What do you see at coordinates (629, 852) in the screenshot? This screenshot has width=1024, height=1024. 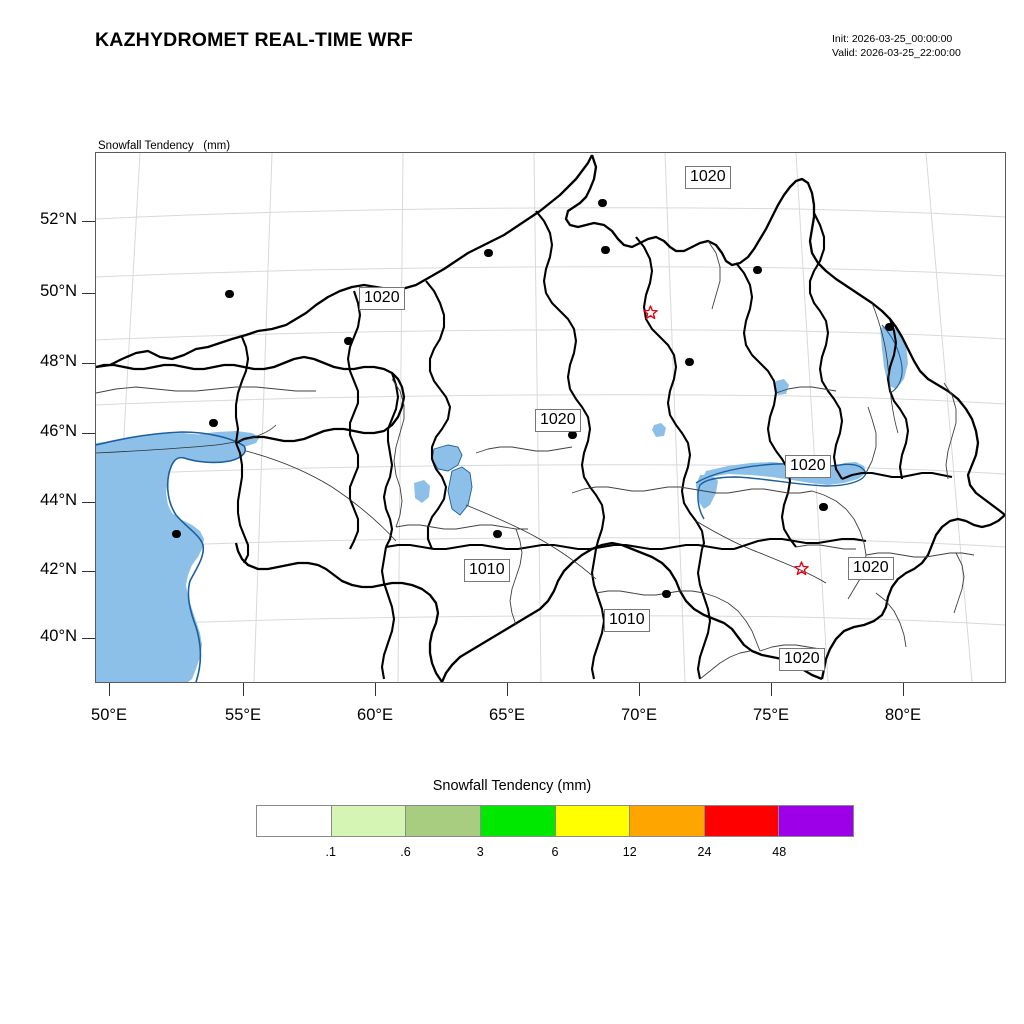 I see `colorbar-tick-label-12: 12` at bounding box center [629, 852].